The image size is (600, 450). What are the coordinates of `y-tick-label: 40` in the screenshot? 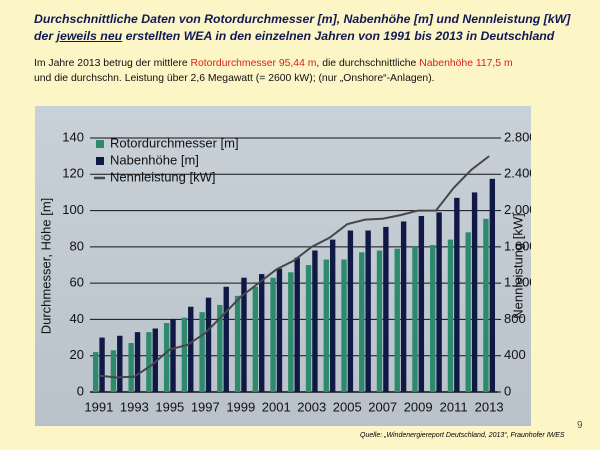 It's located at (77, 318).